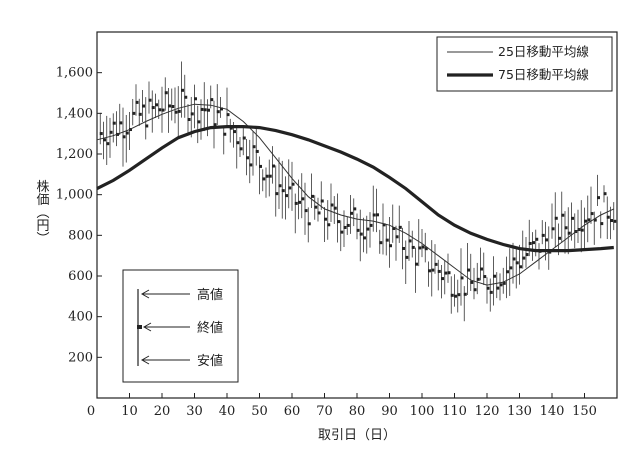  What do you see at coordinates (139, 327) in the screenshot?
I see `key-close-tick` at bounding box center [139, 327].